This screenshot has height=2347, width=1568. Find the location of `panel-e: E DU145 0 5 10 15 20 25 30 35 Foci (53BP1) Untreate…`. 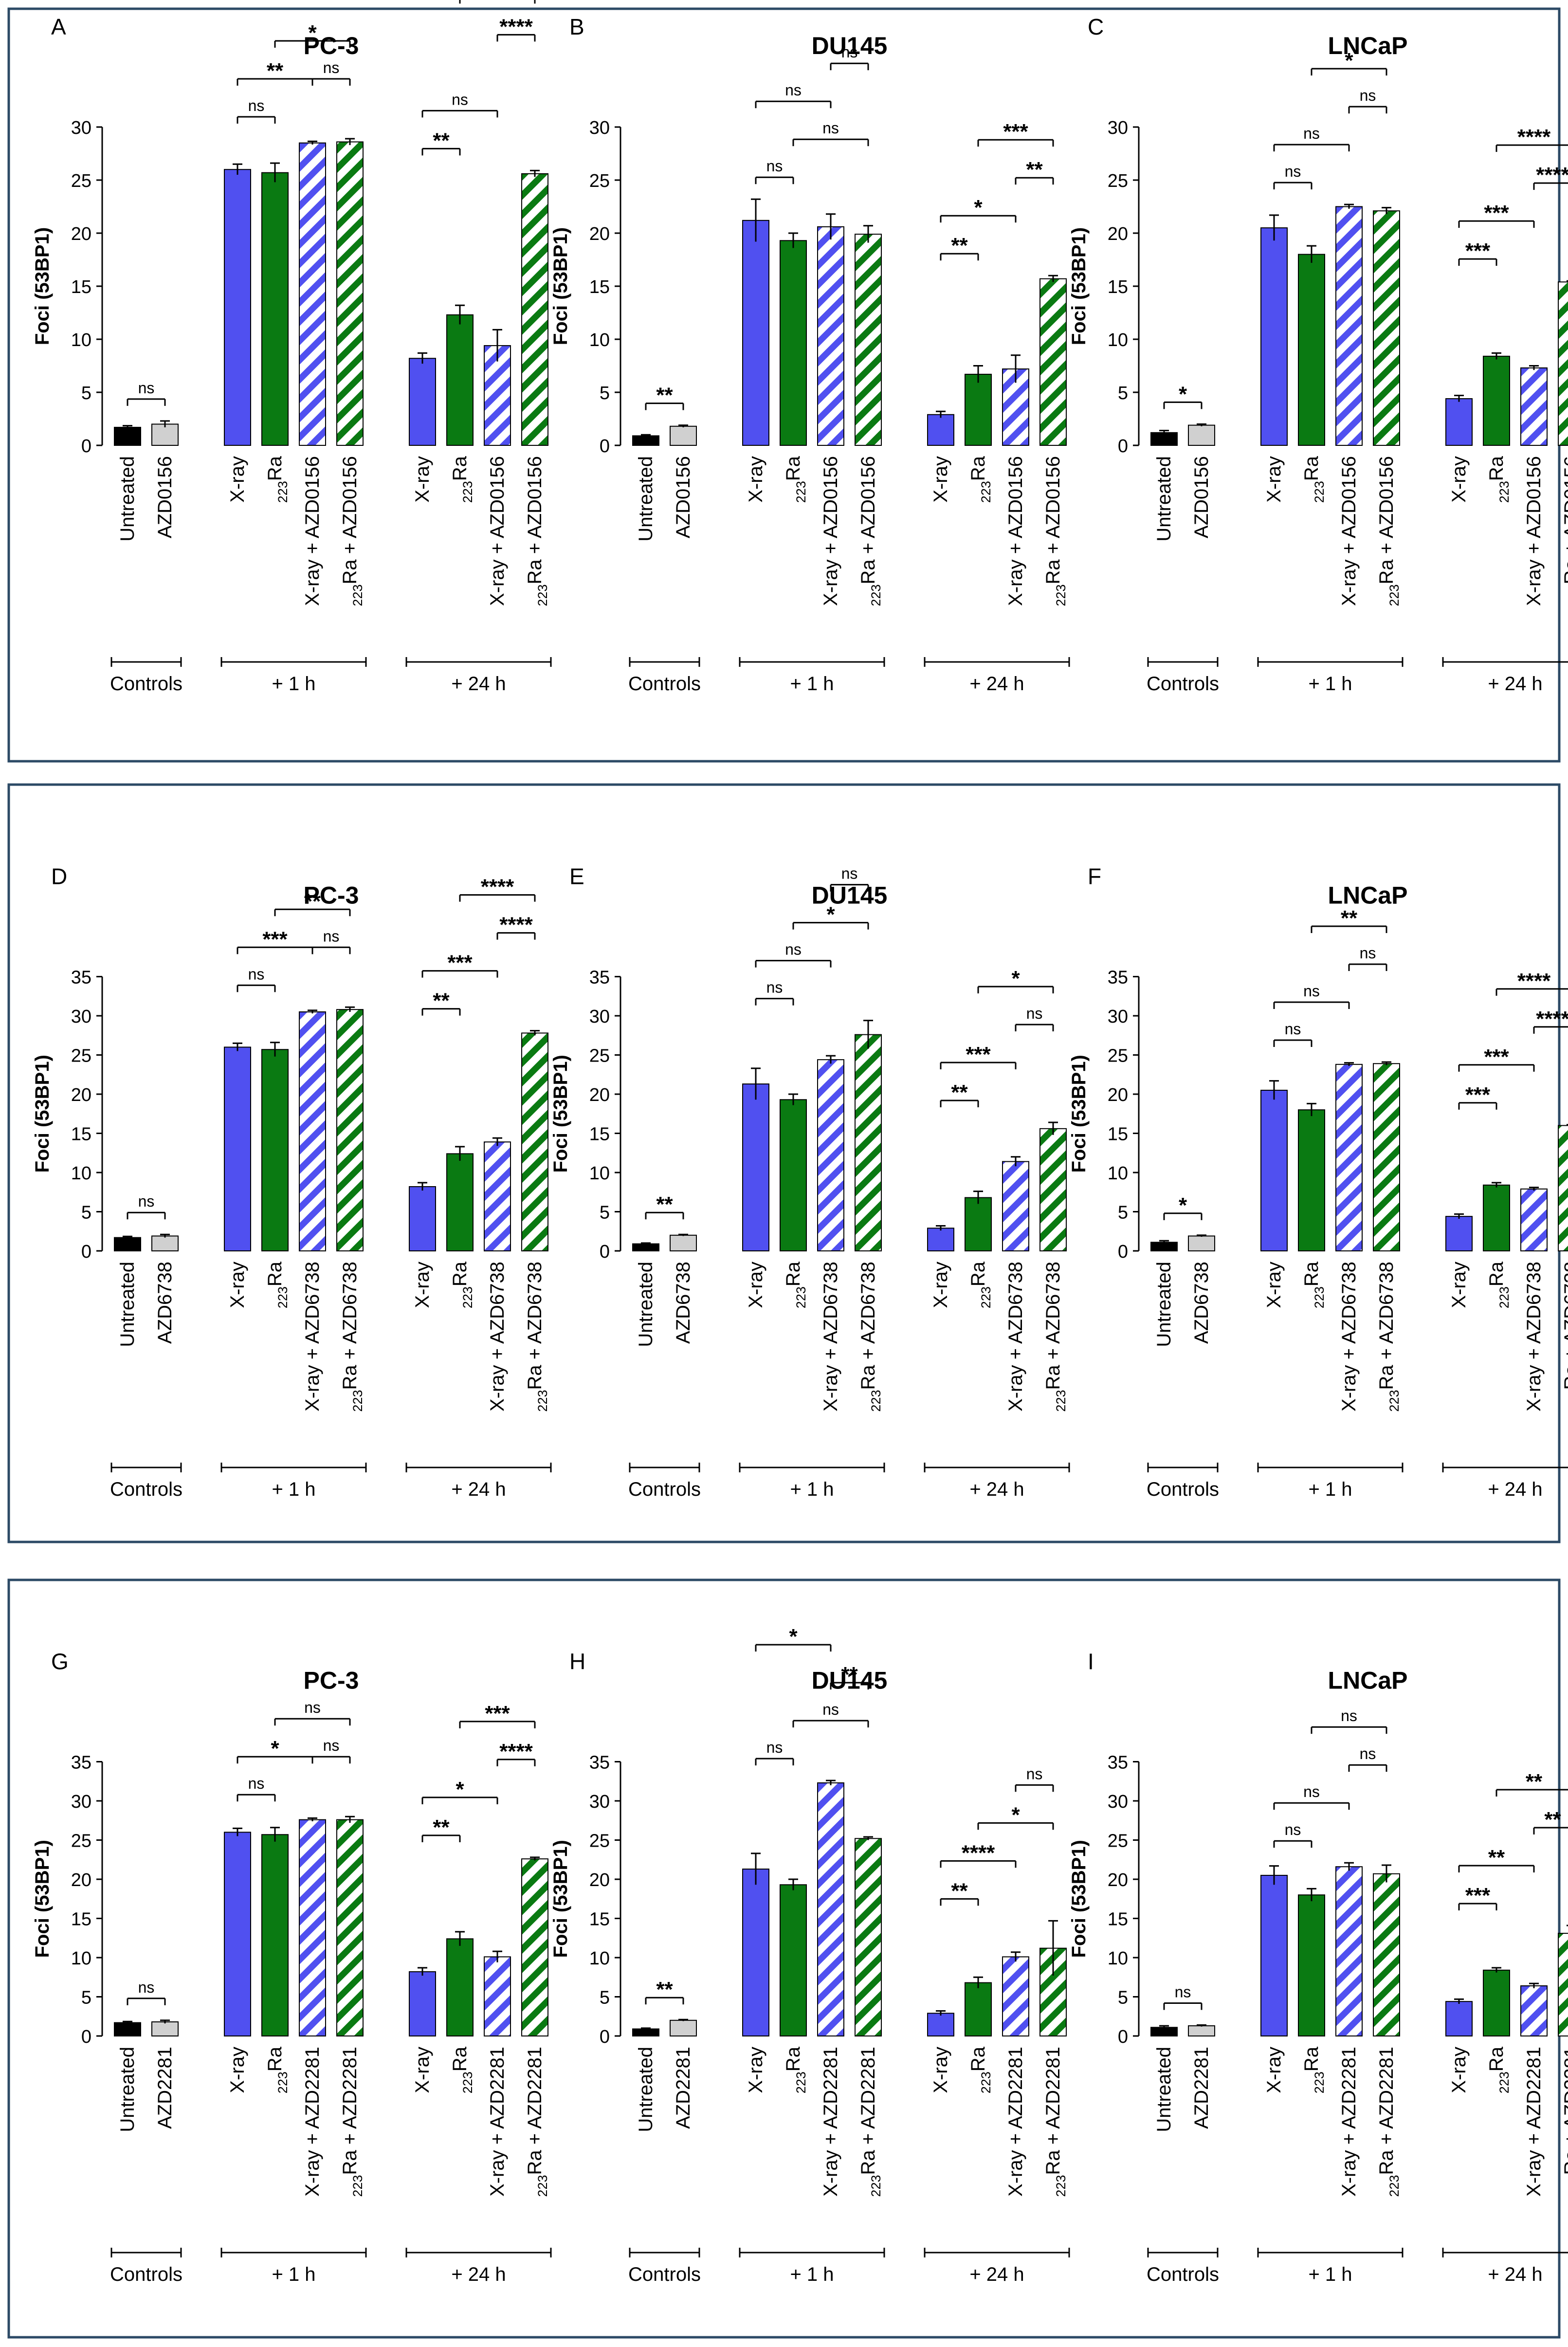

panel-e: E DU145 0 5 10 15 20 25 30 35 Foci (53BP1) Untreate… is located at coordinates (810, 1182).